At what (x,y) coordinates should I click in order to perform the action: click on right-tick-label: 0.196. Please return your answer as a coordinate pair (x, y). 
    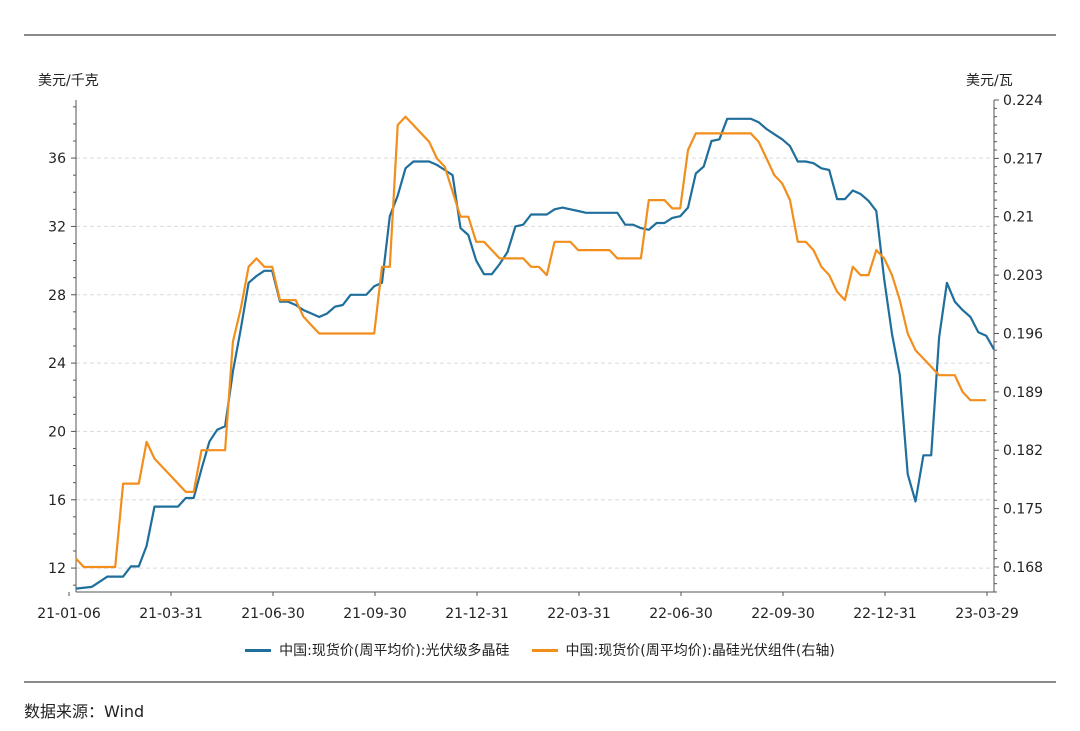
    Looking at the image, I should click on (1023, 334).